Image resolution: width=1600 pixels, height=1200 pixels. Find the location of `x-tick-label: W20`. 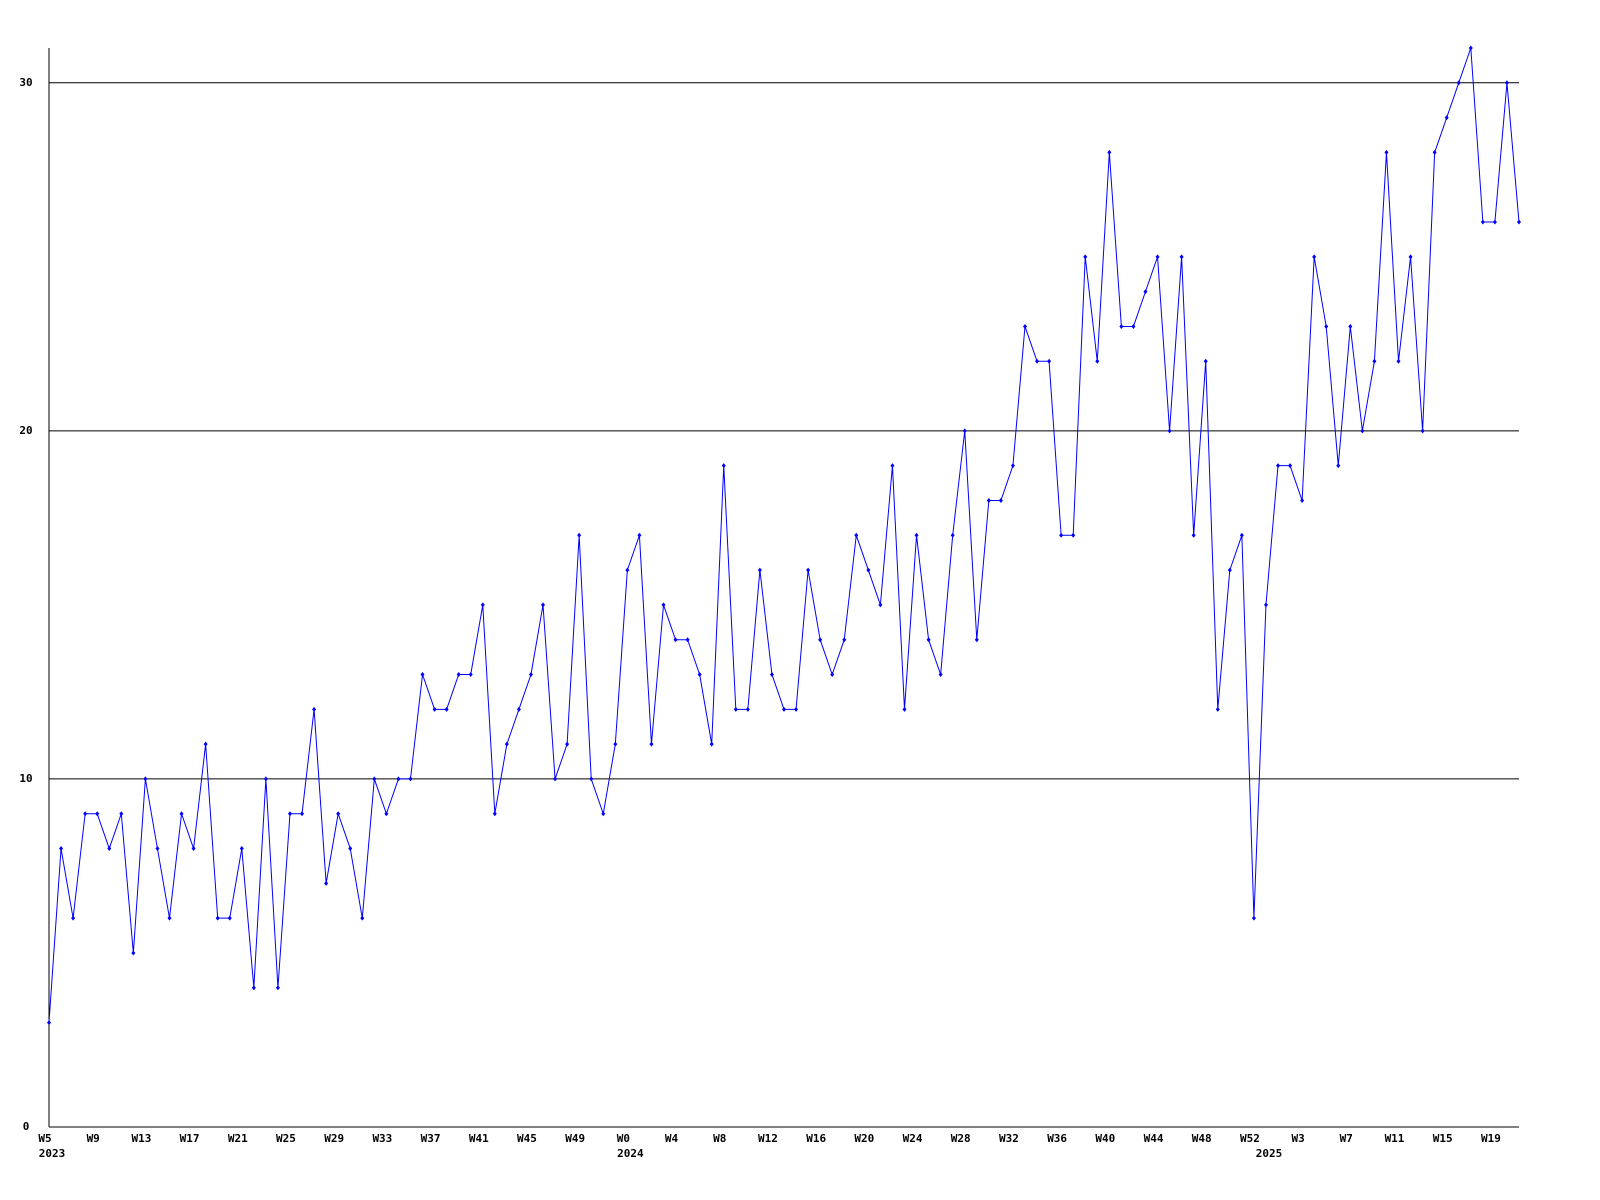

x-tick-label: W20 is located at coordinates (864, 1138).